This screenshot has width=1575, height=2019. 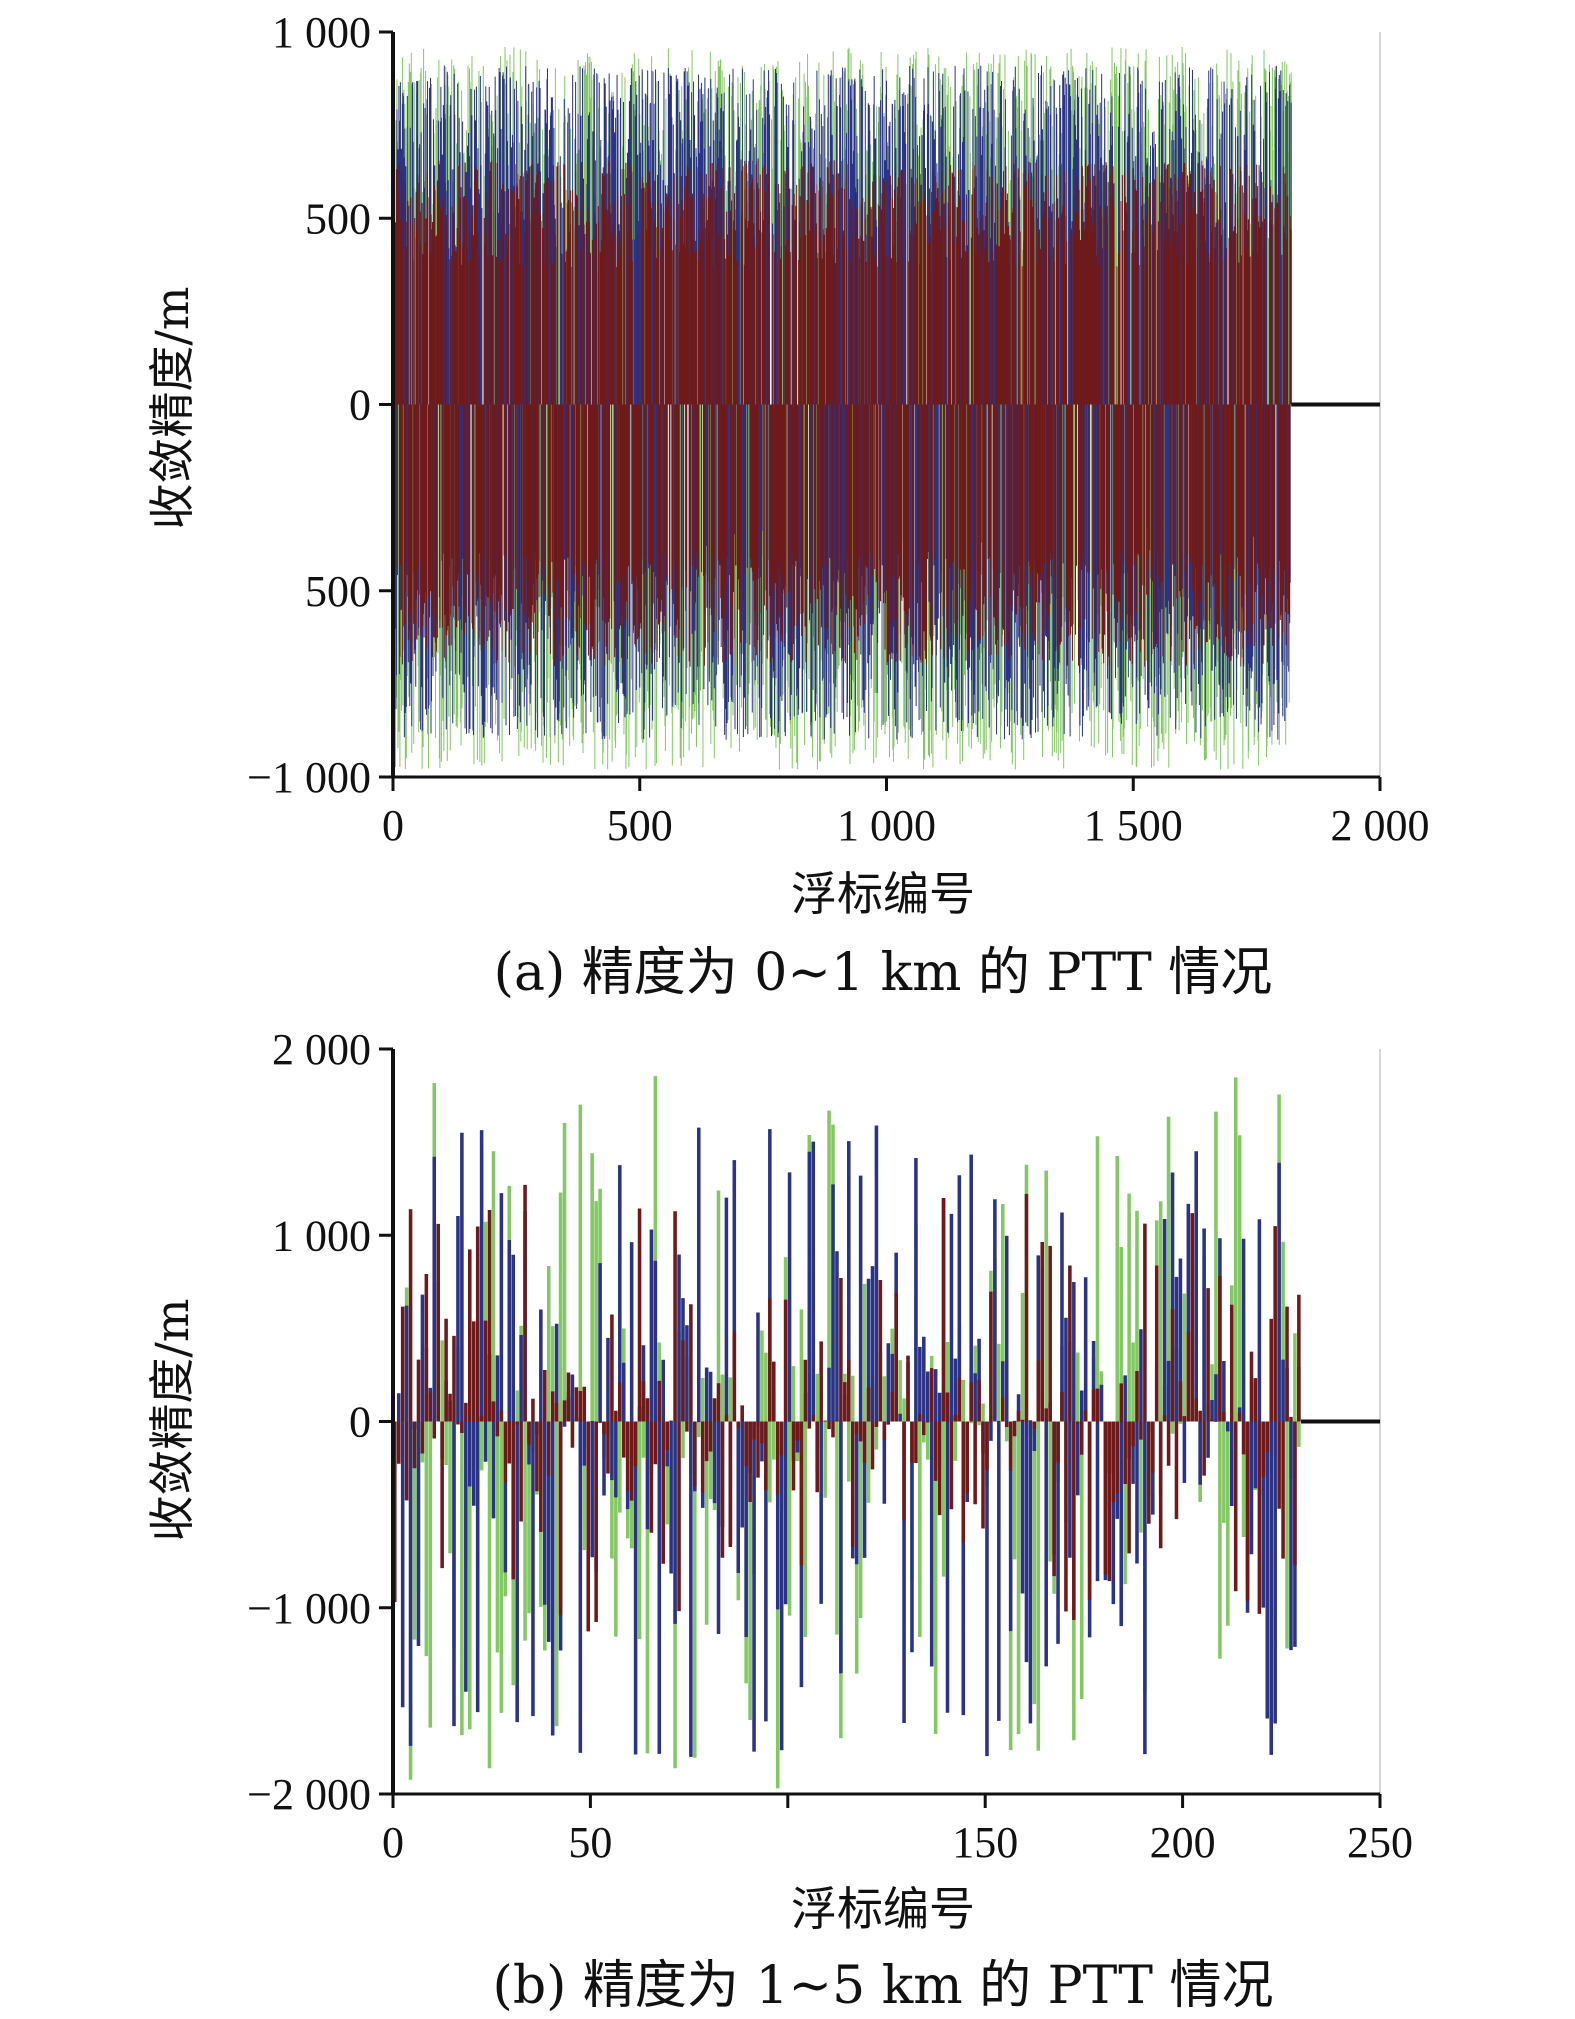 What do you see at coordinates (886, 825) in the screenshot?
I see `x-tick-label: 1 000` at bounding box center [886, 825].